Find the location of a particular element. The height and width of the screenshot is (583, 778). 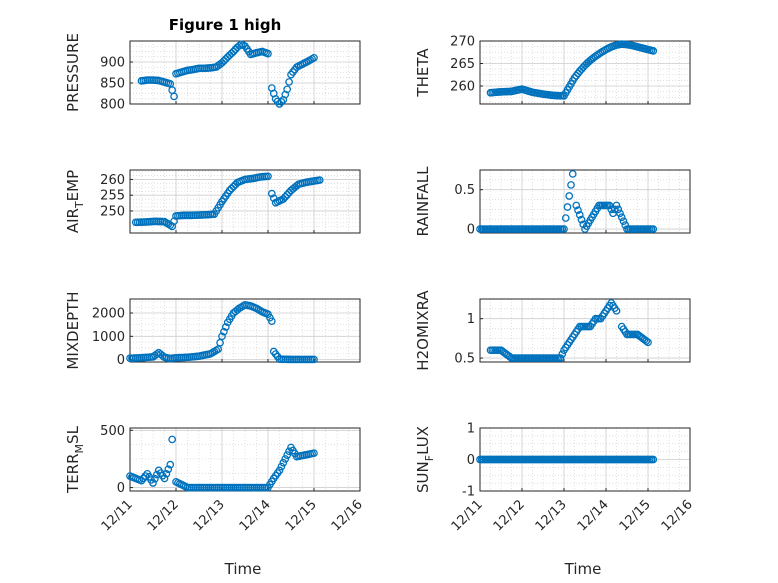

y-tick-label: 0.5 is located at coordinates (464, 359).